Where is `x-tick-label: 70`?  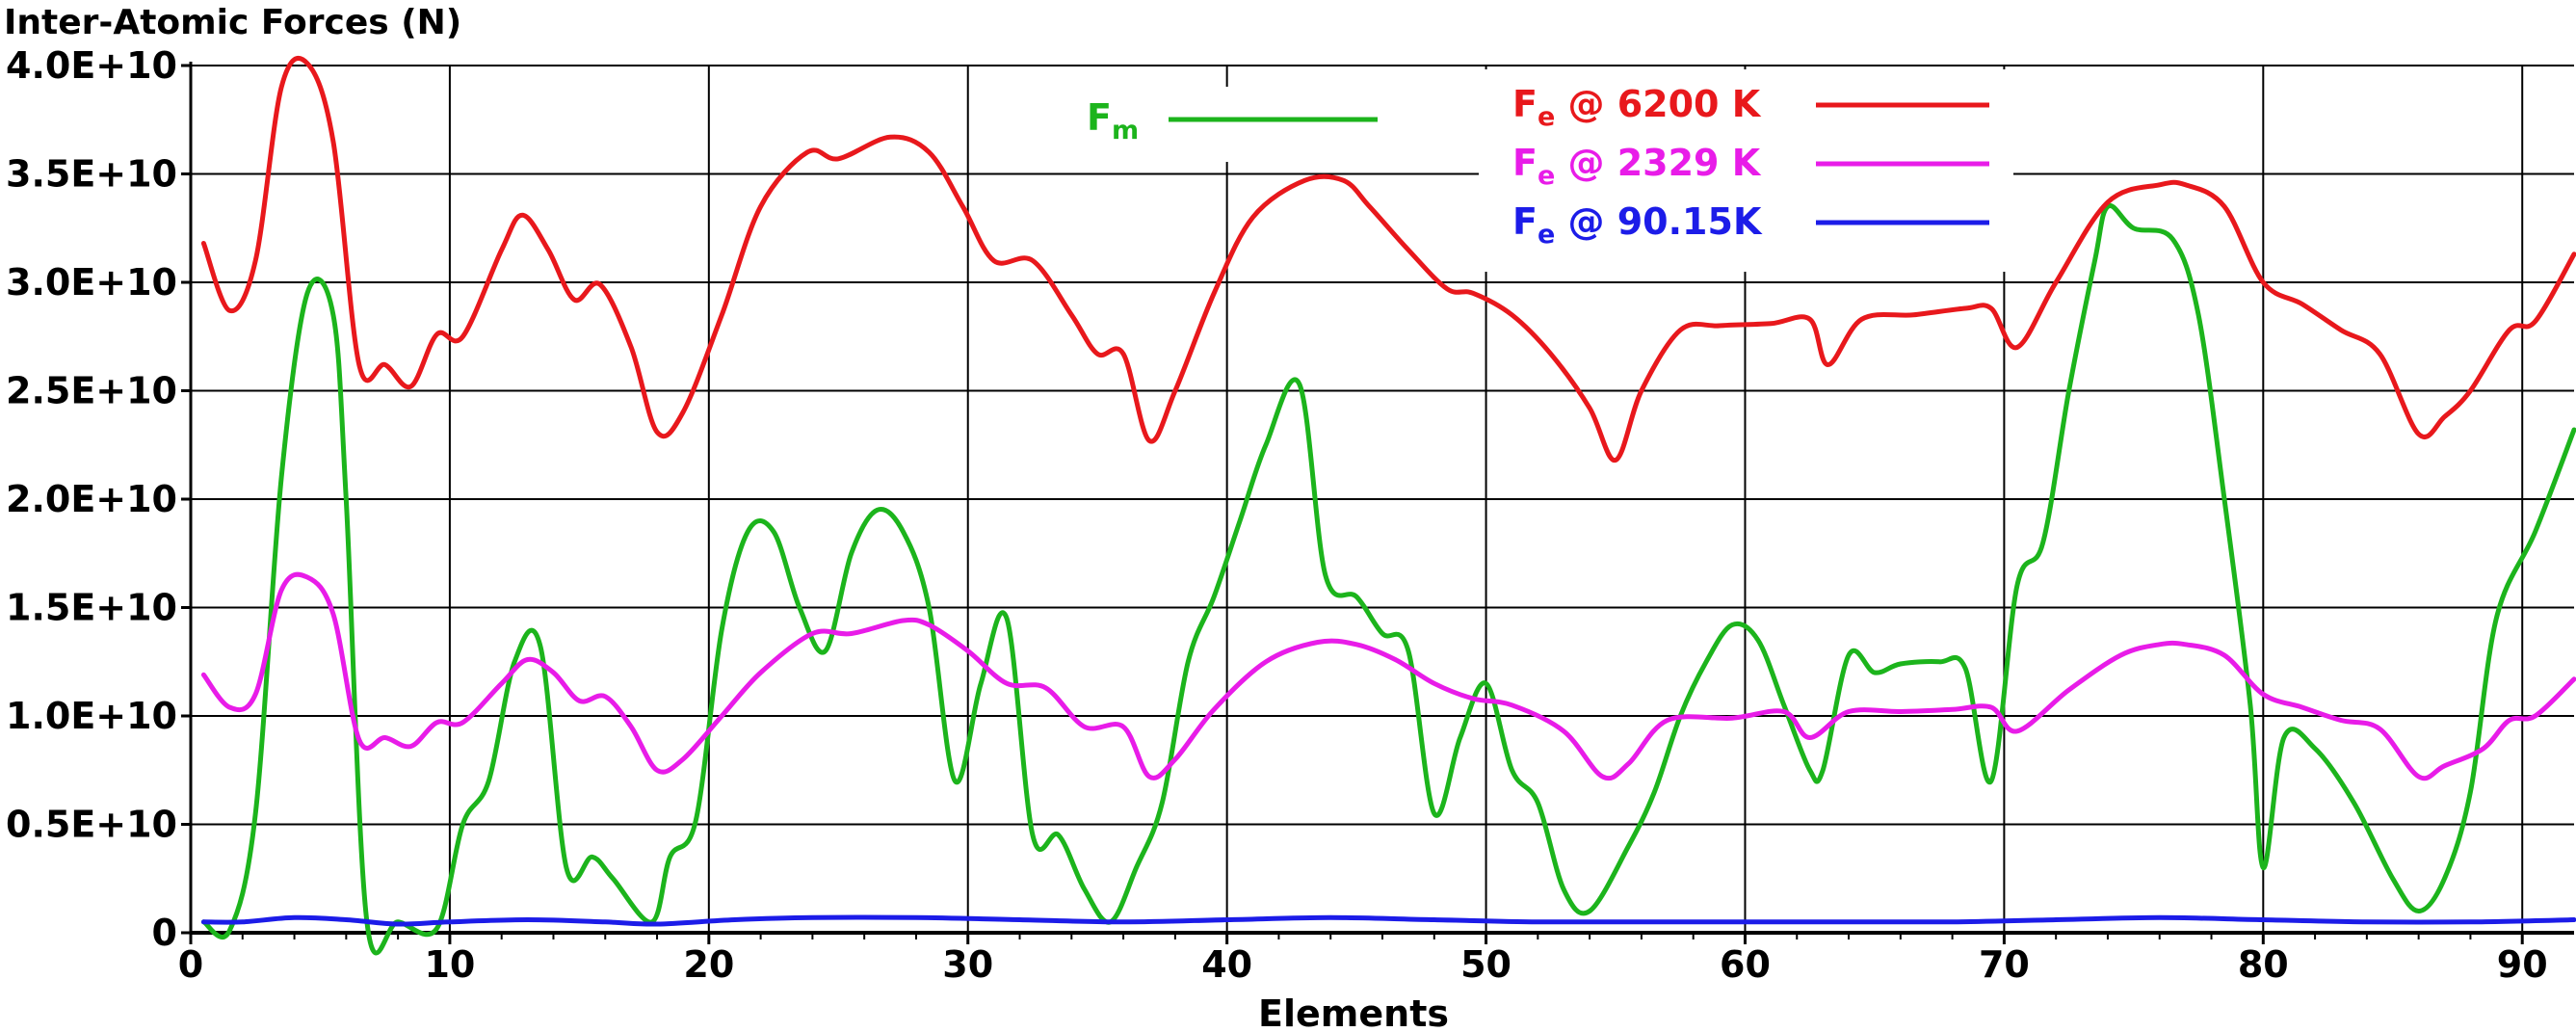
x-tick-label: 70 is located at coordinates (2004, 965).